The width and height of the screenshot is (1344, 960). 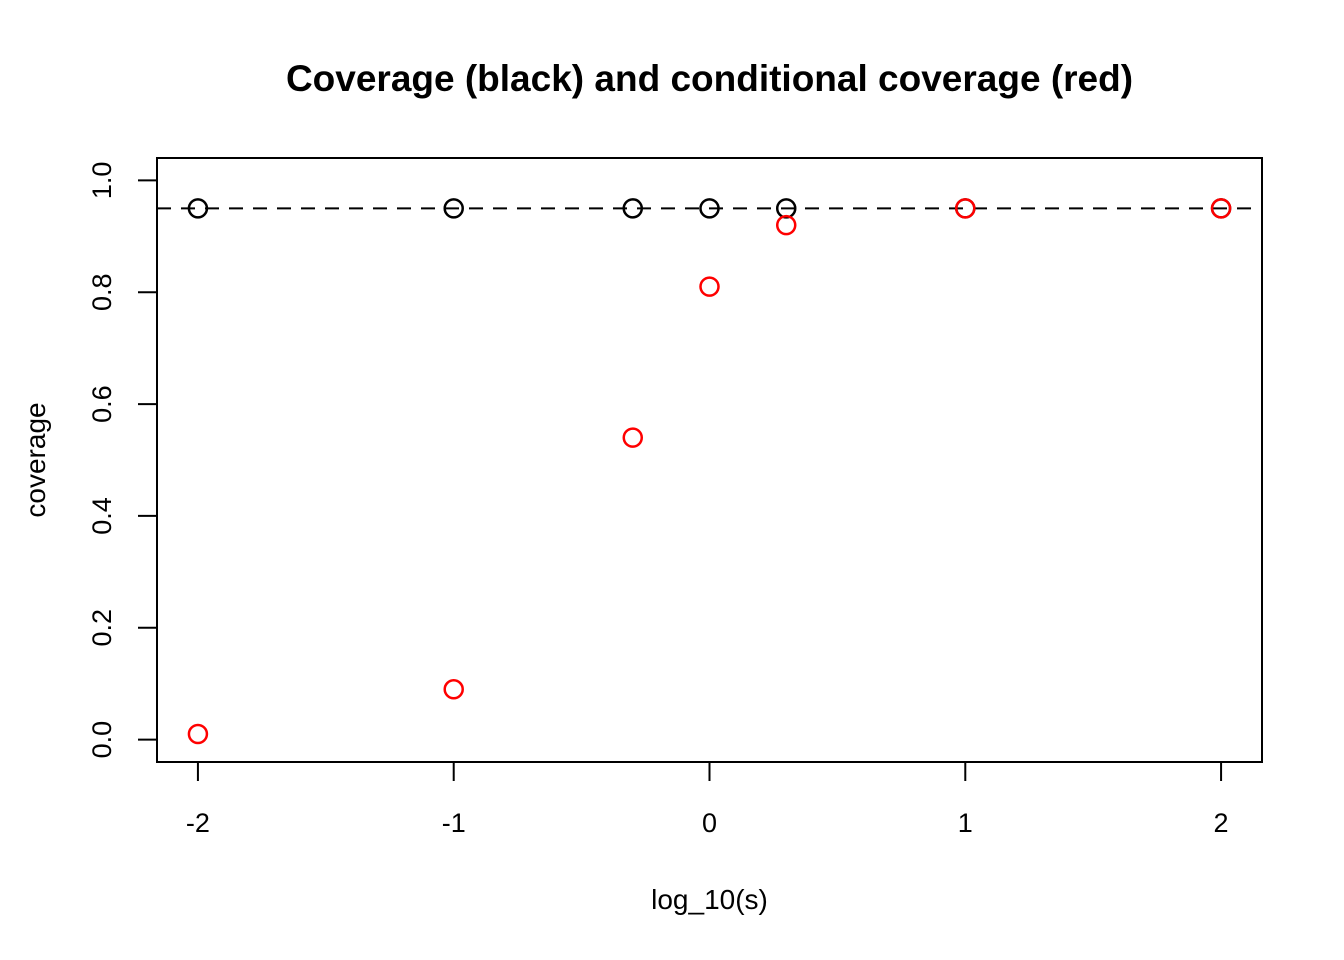 I want to click on y-tick-label: 0.4, so click(x=102, y=516).